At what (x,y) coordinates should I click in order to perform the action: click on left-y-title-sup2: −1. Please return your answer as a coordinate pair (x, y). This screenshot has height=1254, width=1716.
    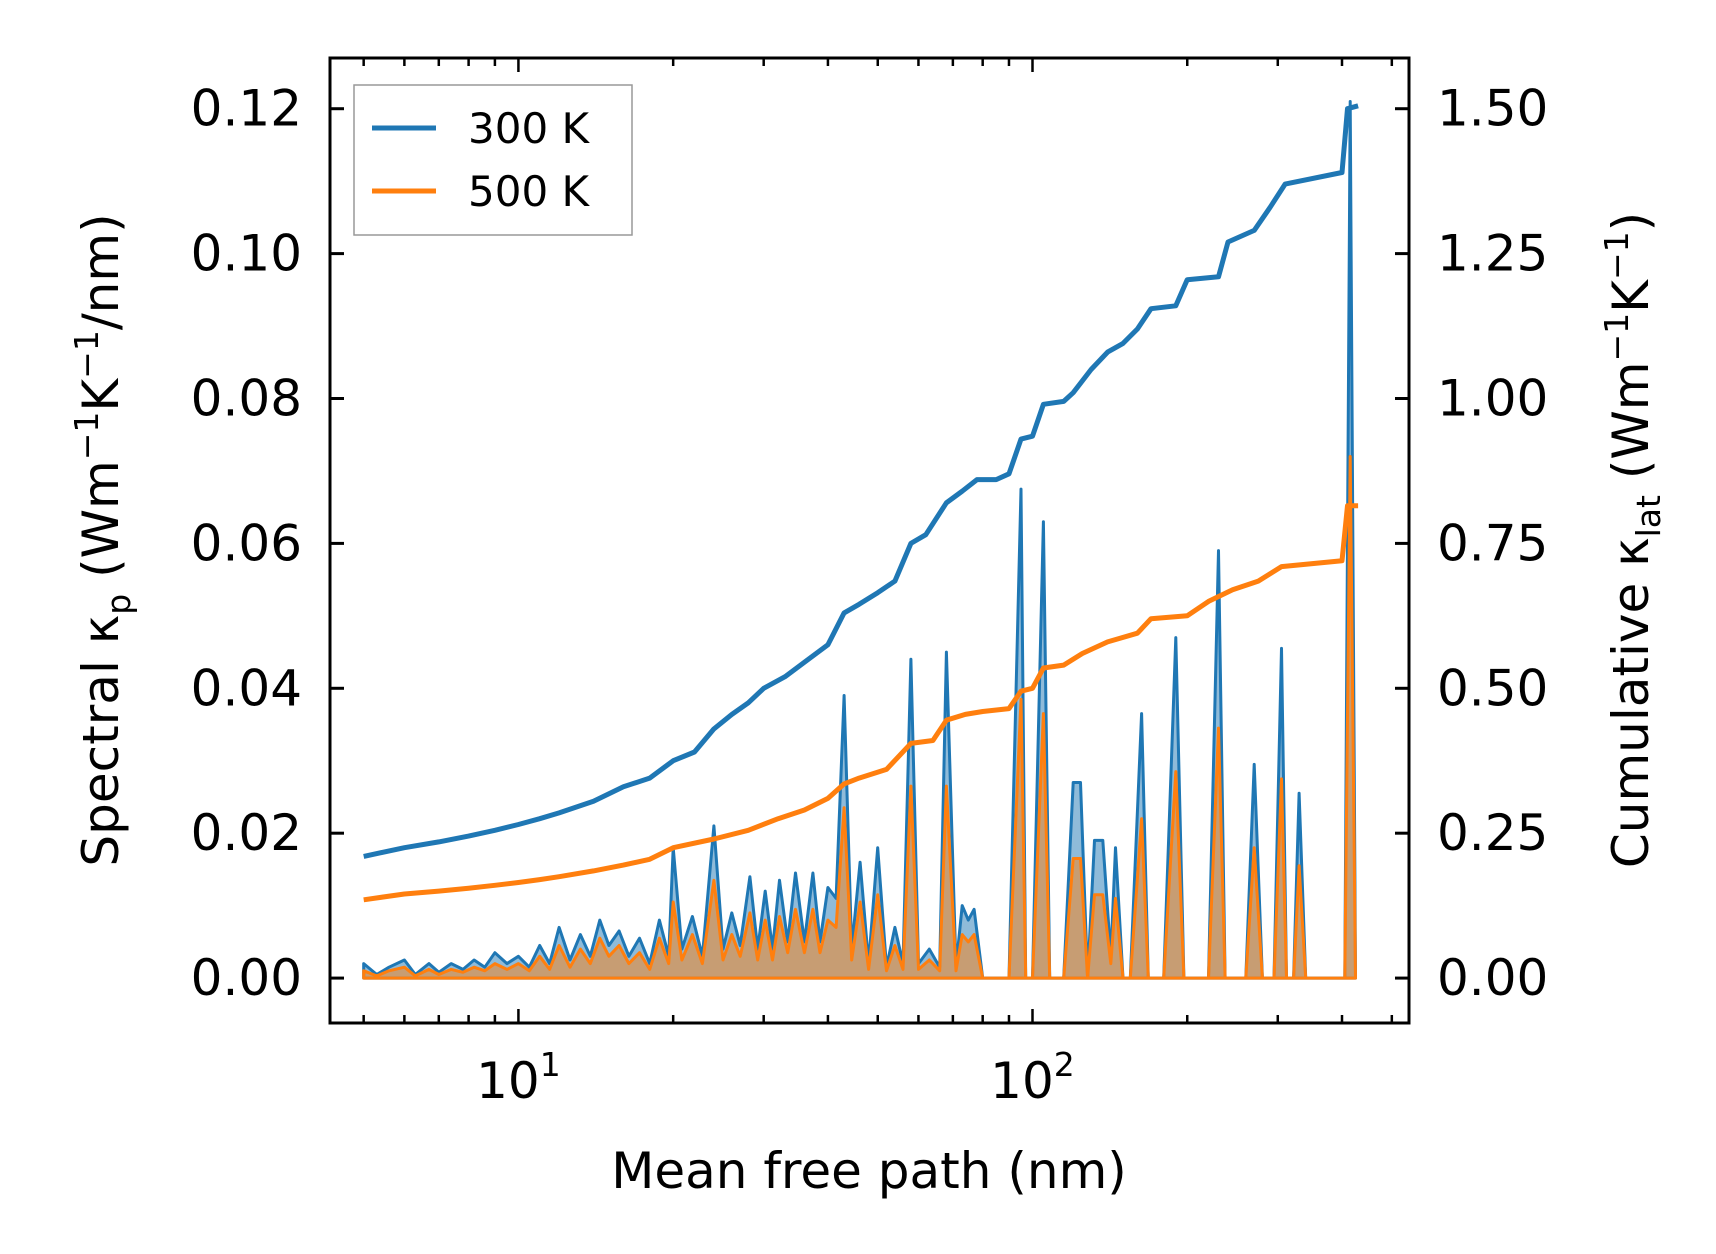
    Looking at the image, I should click on (86, 354).